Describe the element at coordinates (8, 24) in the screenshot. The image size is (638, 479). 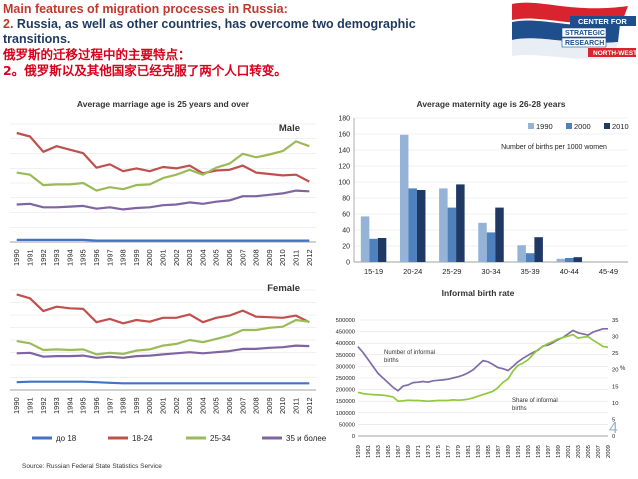
I see `point-number: 2.` at that location.